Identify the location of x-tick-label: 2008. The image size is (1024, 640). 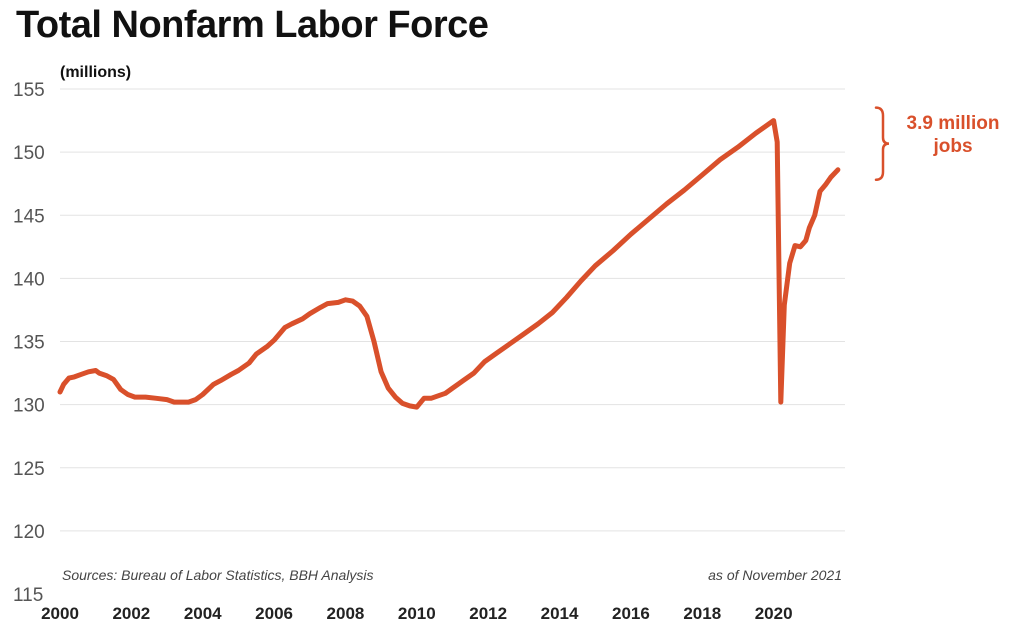
(346, 613).